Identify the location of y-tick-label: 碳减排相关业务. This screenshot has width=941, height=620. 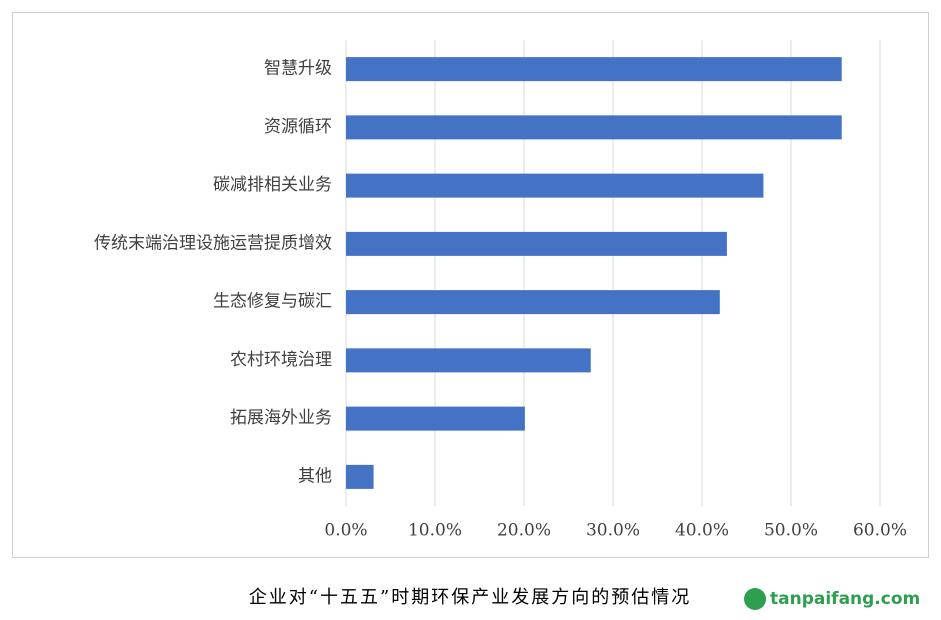
(272, 185).